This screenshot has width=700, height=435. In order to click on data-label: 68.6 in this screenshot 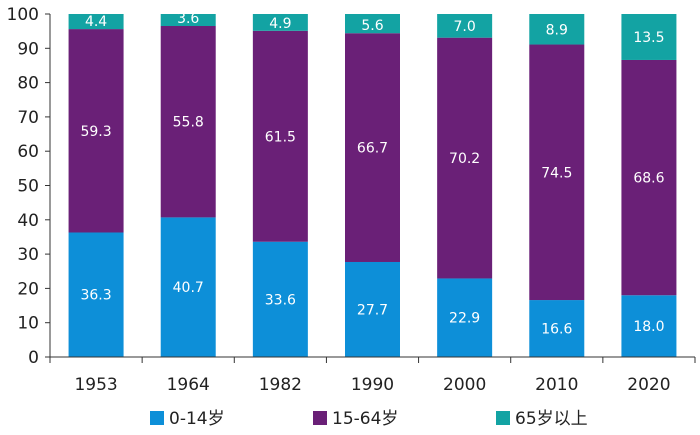, I will do `click(648, 179)`.